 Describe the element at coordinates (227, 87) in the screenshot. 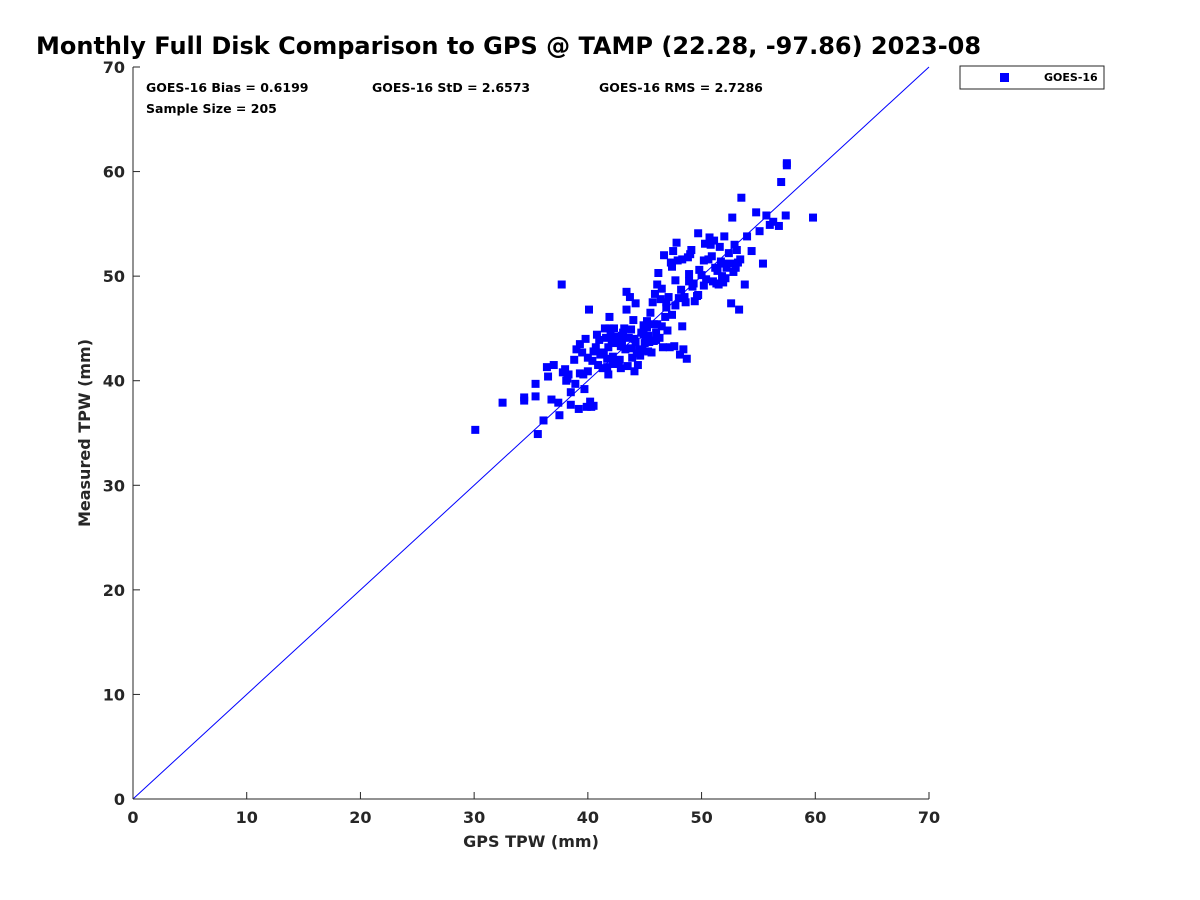

I see `bias-stat: GOES-16 Bias = 0.6199` at that location.